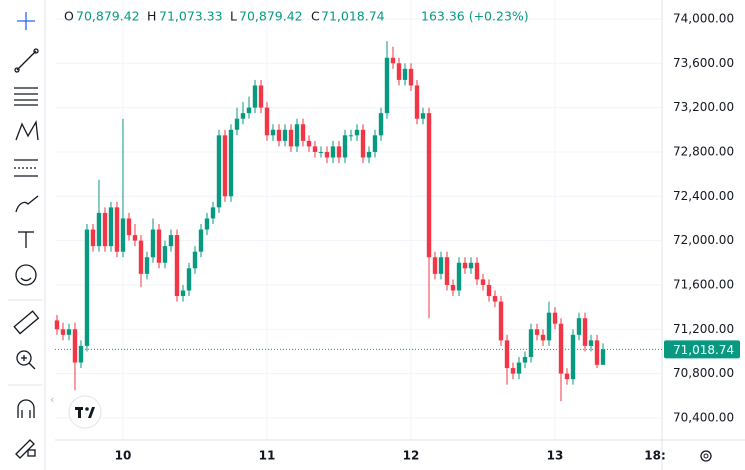  I want to click on legend-key: H, so click(151, 16).